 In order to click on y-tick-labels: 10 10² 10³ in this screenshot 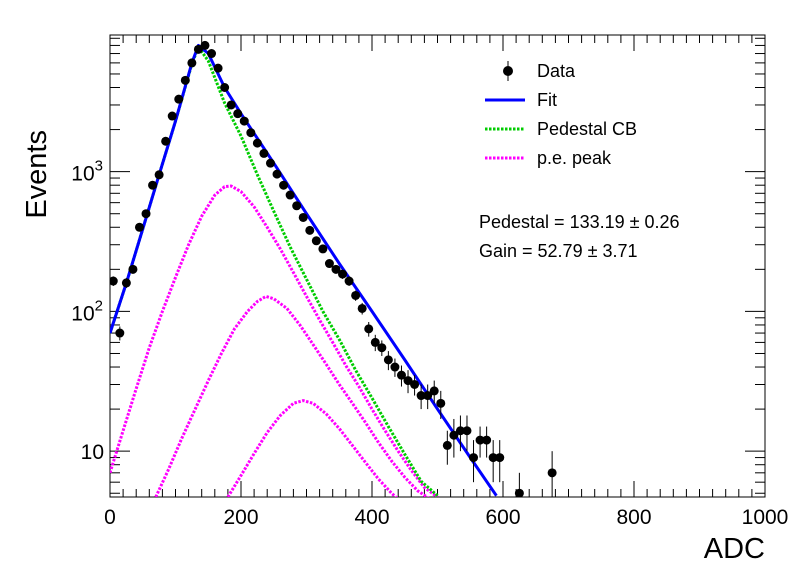, I will do `click(87, 311)`.